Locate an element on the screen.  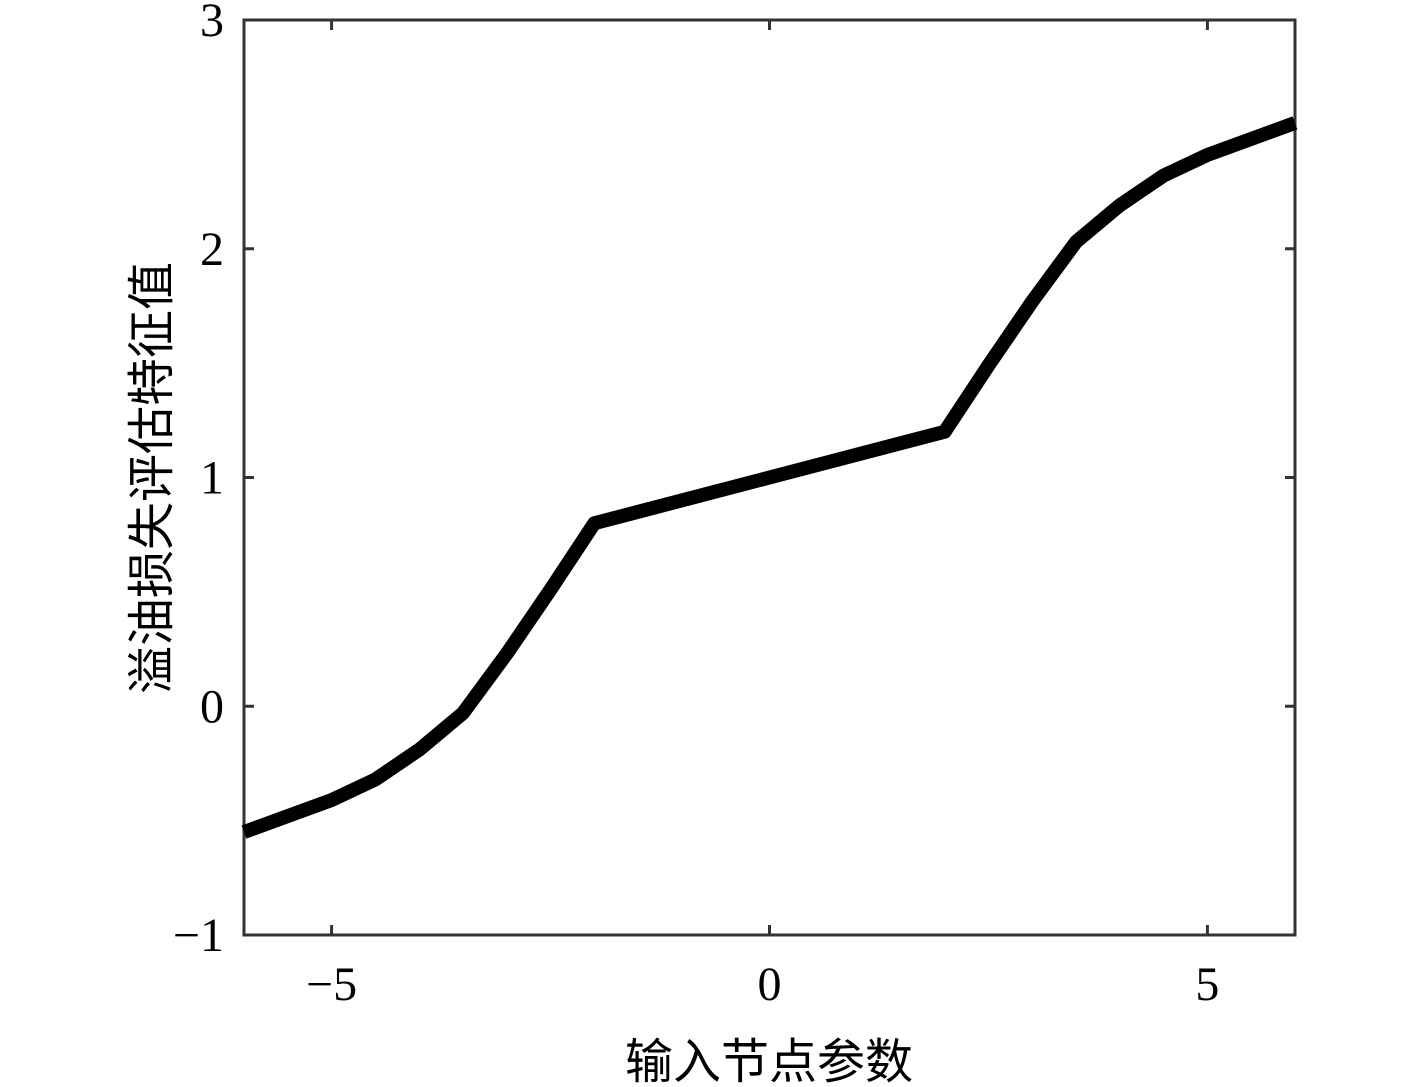
y-tick-label: 0 is located at coordinates (212, 706).